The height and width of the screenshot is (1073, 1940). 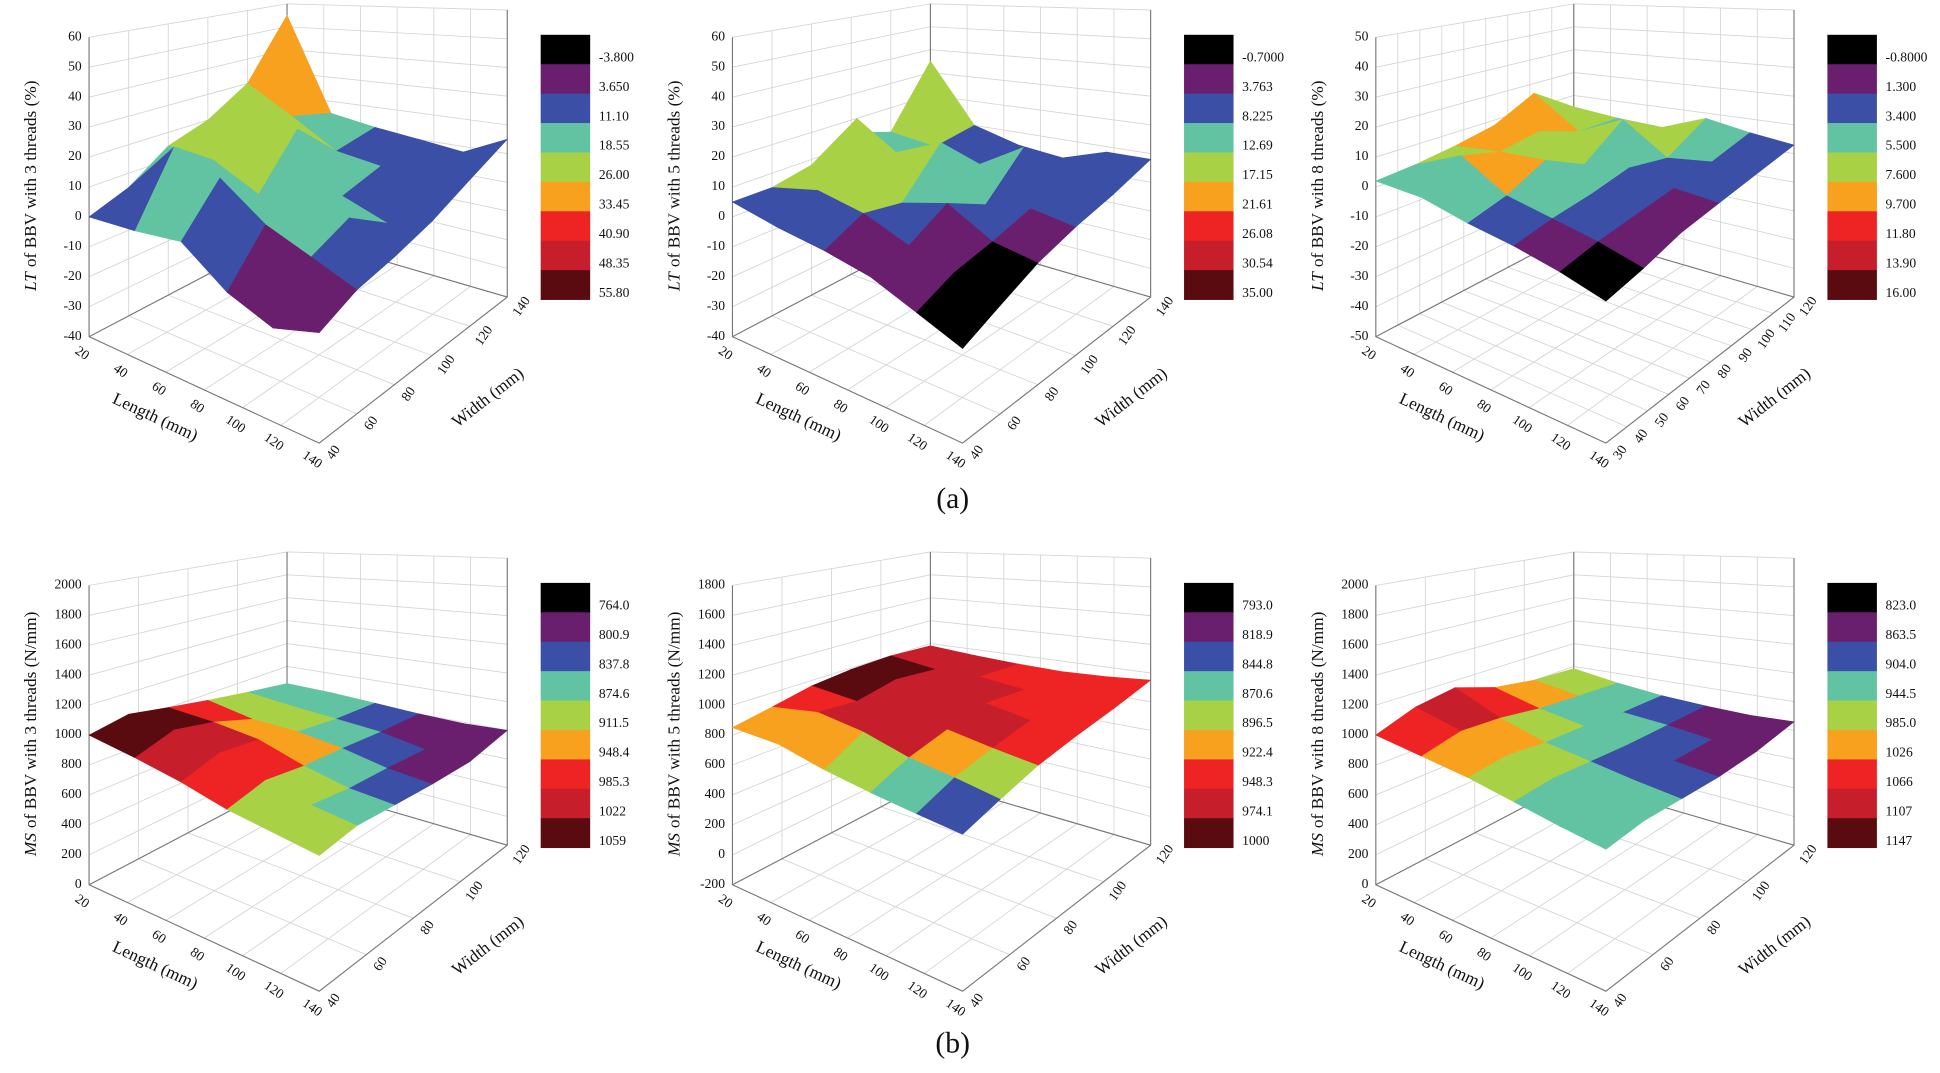 I want to click on z-tick-label: 1200, so click(x=711, y=673).